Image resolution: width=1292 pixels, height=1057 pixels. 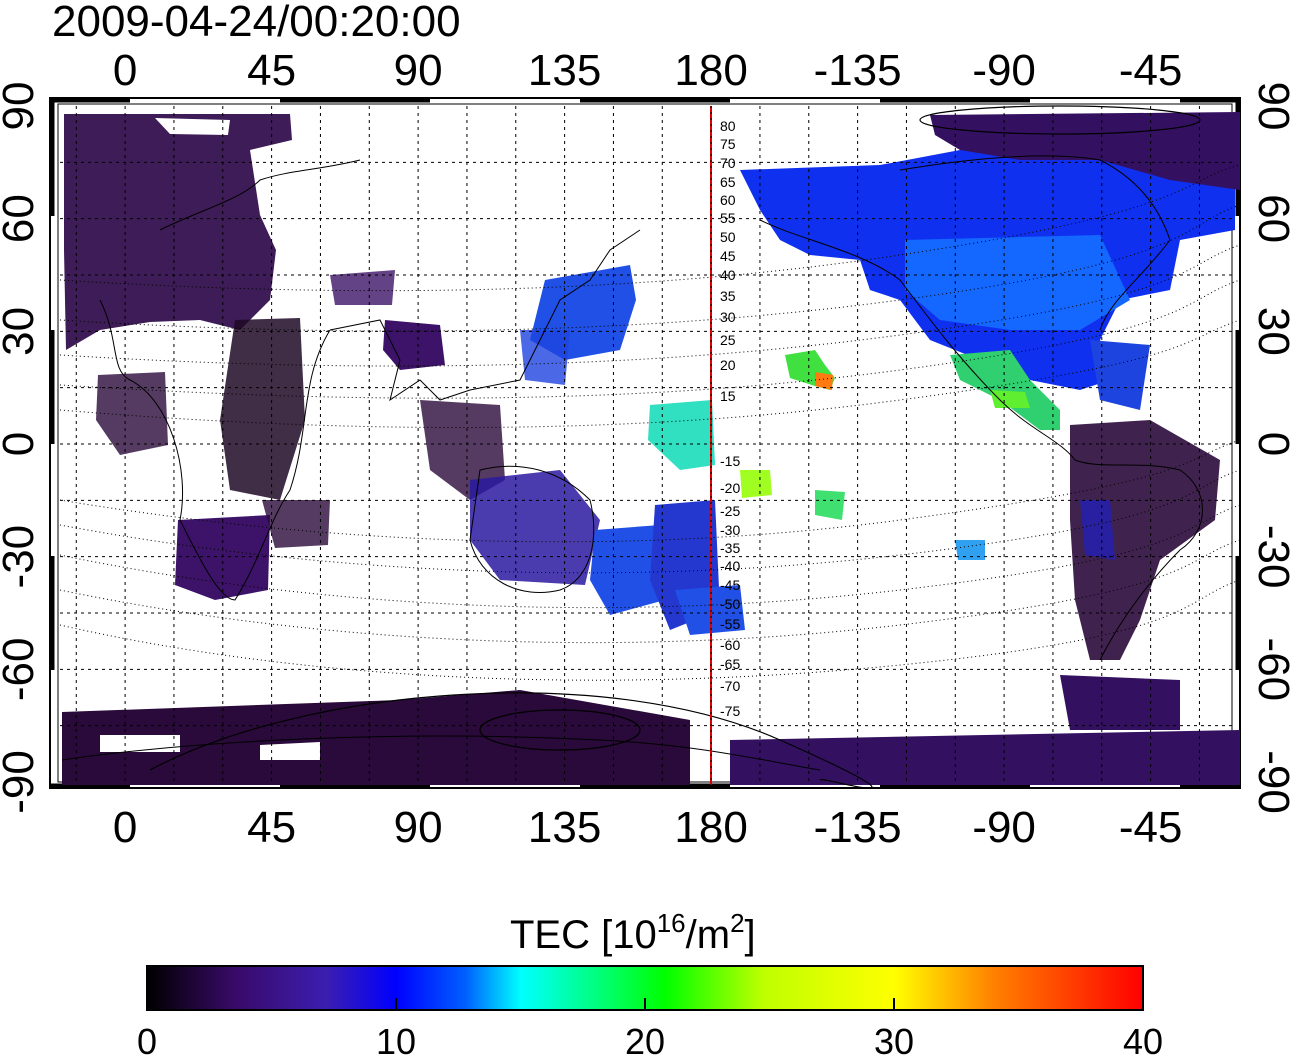 I want to click on meridian-label: 40, so click(x=728, y=275).